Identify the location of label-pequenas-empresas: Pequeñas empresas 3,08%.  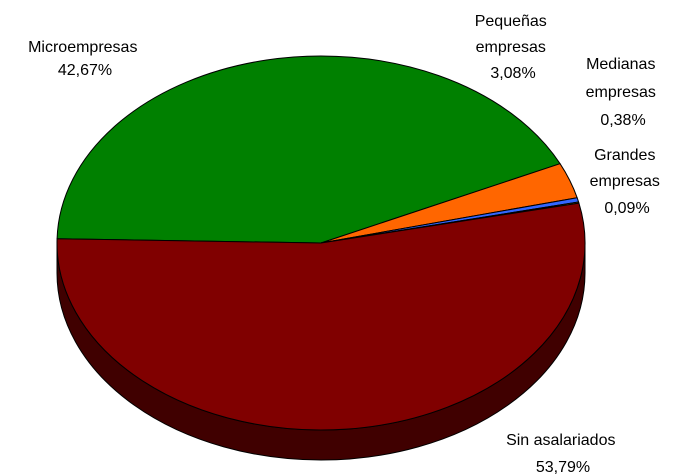
(513, 47).